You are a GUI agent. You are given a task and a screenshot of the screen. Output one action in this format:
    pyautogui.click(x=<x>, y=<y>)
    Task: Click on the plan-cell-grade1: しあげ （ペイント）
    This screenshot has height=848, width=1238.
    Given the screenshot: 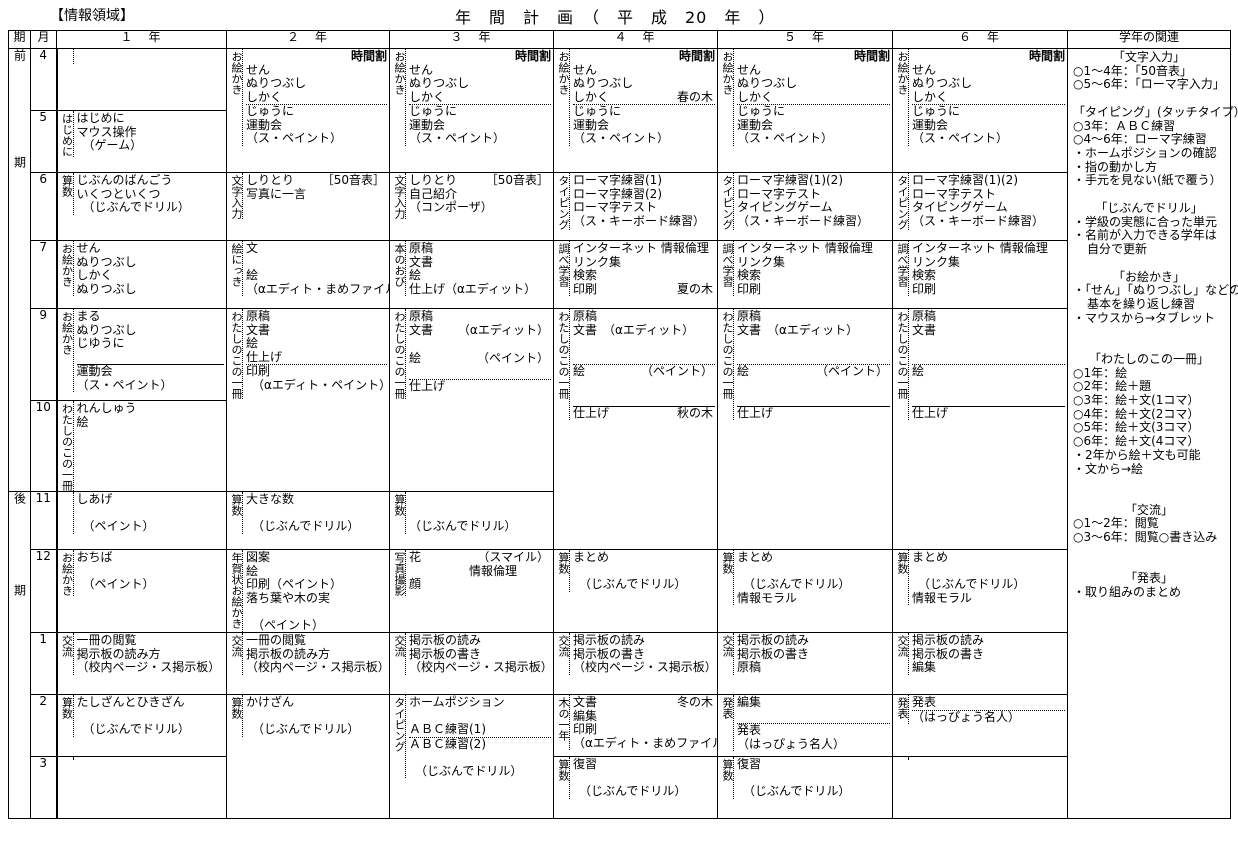 What is the action you would take?
    pyautogui.click(x=141, y=520)
    